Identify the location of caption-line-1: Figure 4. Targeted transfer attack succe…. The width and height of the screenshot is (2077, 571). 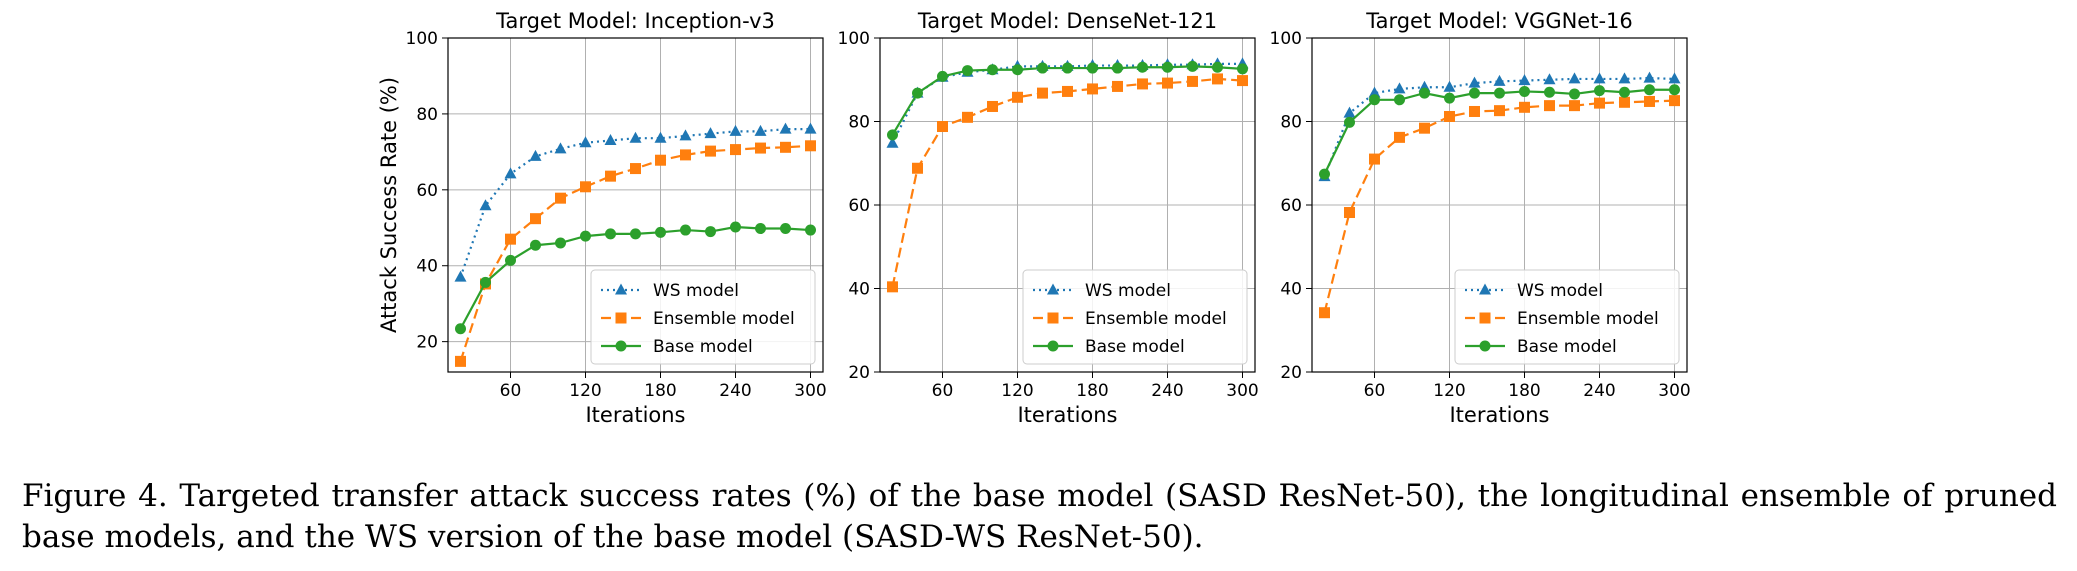
(1039, 516).